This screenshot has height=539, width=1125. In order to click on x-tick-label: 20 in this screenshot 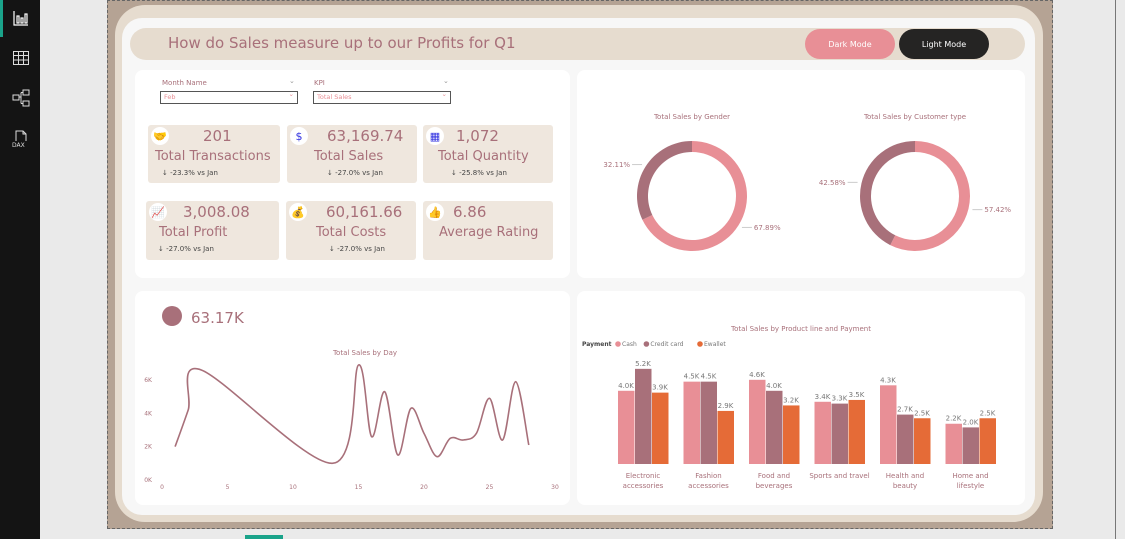, I will do `click(424, 487)`.